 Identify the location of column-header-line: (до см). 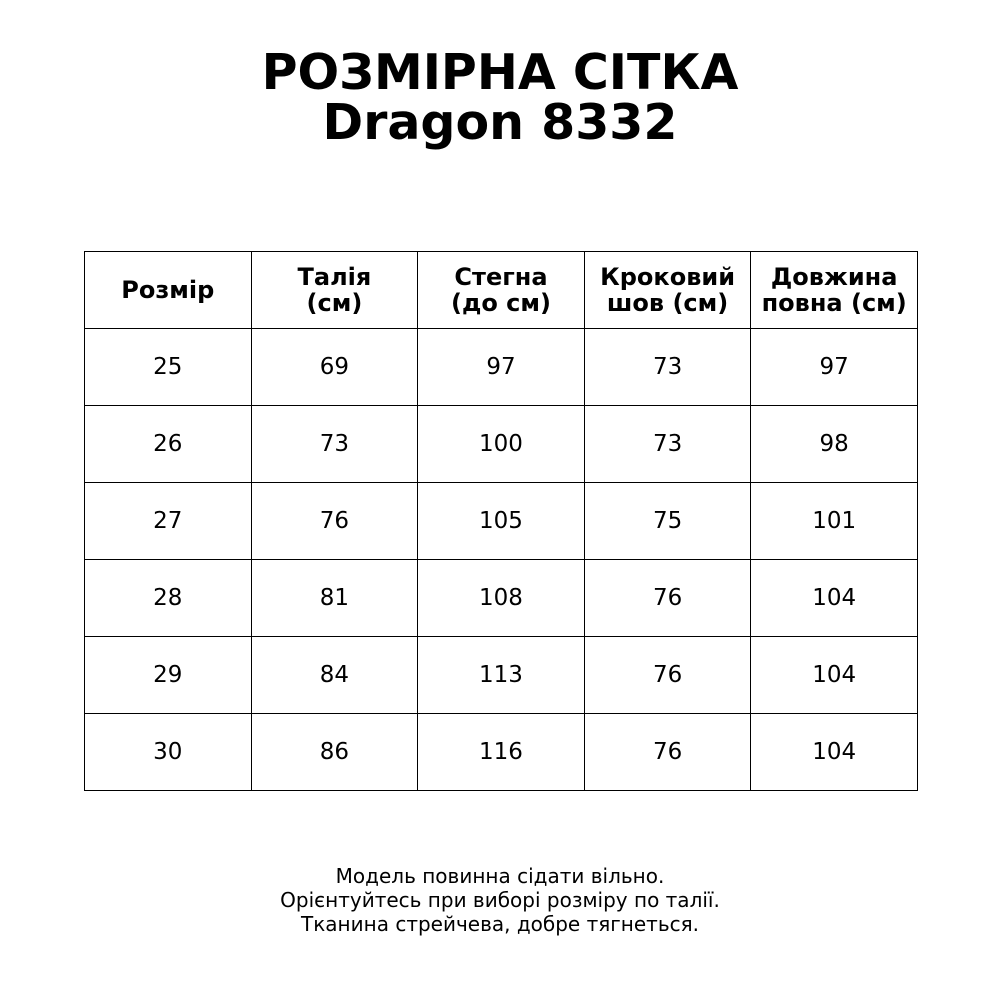
(500, 303).